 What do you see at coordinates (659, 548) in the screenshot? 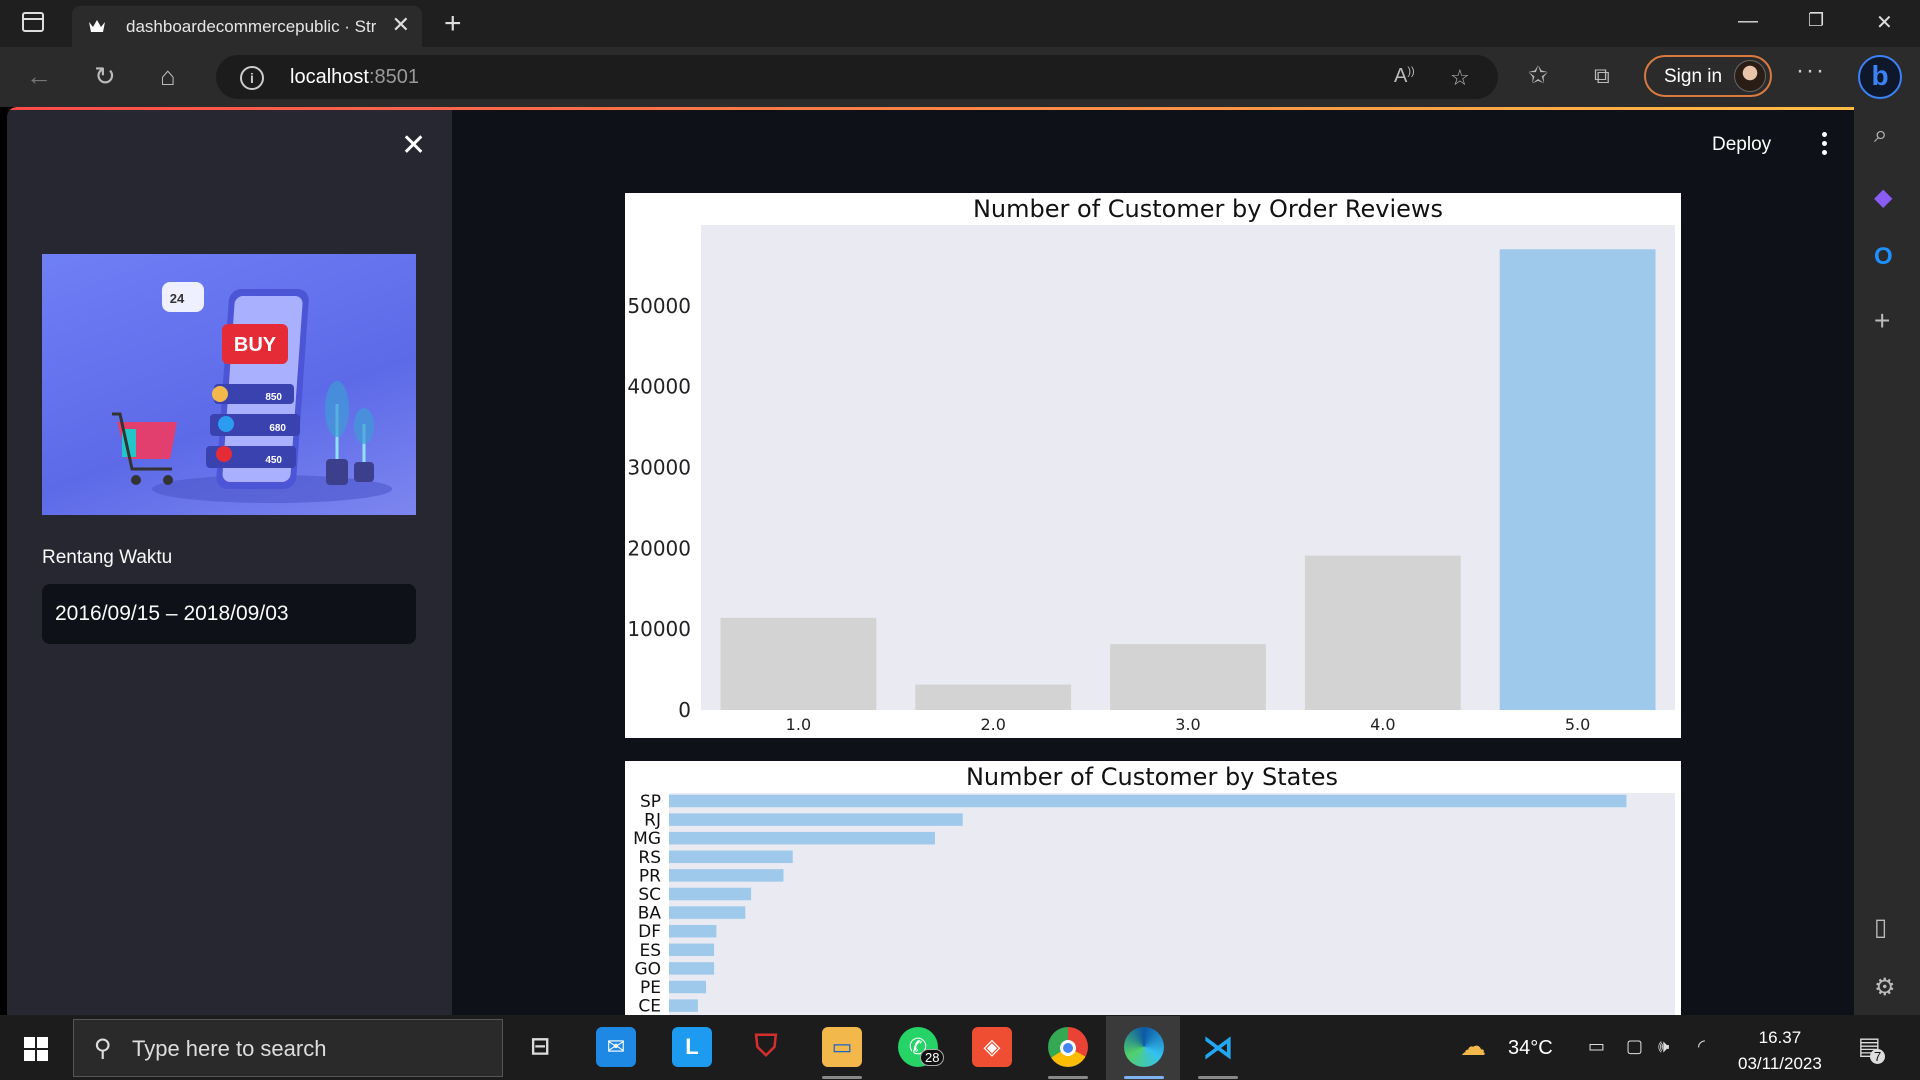
I see `y-tick-label: 20000` at bounding box center [659, 548].